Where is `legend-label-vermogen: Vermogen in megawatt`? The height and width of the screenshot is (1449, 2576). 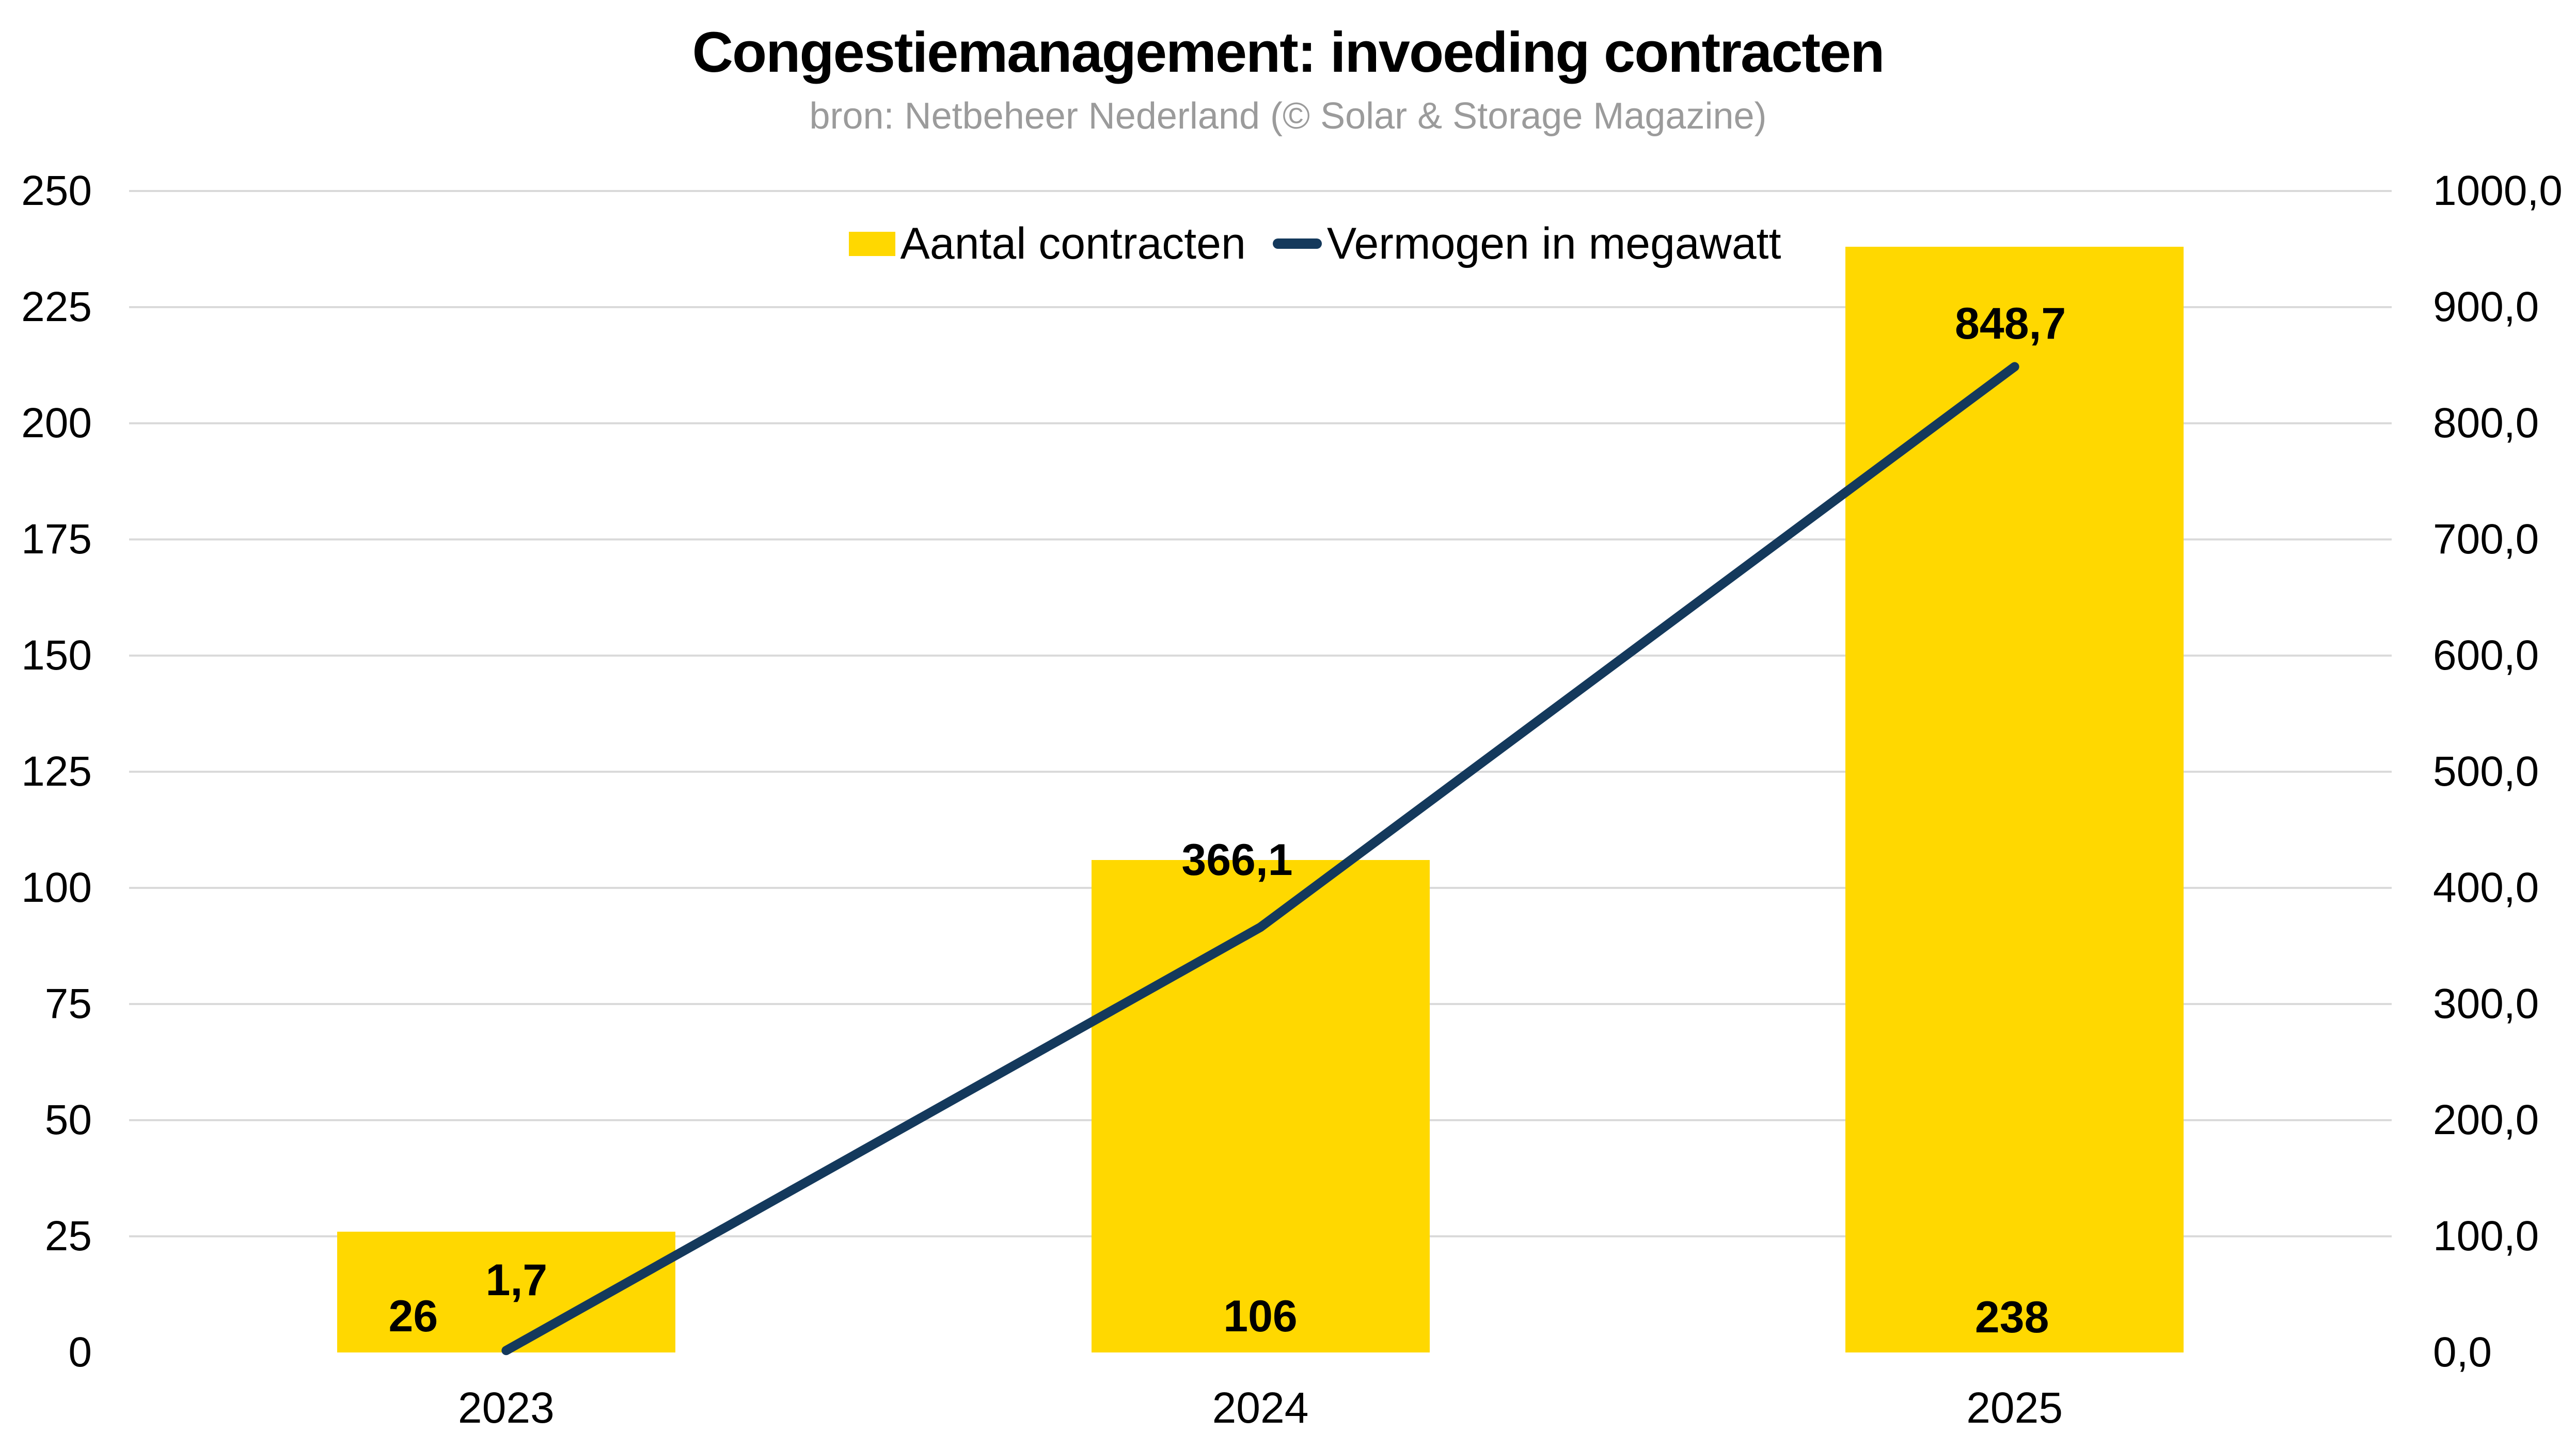
legend-label-vermogen: Vermogen in megawatt is located at coordinates (1553, 243).